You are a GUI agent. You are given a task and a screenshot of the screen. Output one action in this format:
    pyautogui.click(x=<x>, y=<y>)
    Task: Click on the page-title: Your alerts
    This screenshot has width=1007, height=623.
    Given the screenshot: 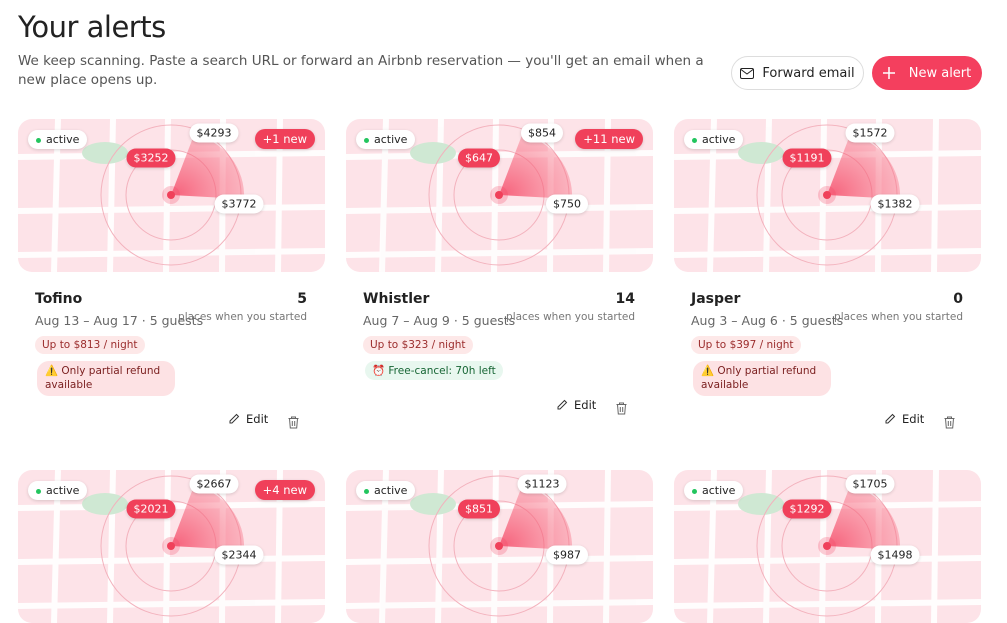 What is the action you would take?
    pyautogui.click(x=92, y=27)
    